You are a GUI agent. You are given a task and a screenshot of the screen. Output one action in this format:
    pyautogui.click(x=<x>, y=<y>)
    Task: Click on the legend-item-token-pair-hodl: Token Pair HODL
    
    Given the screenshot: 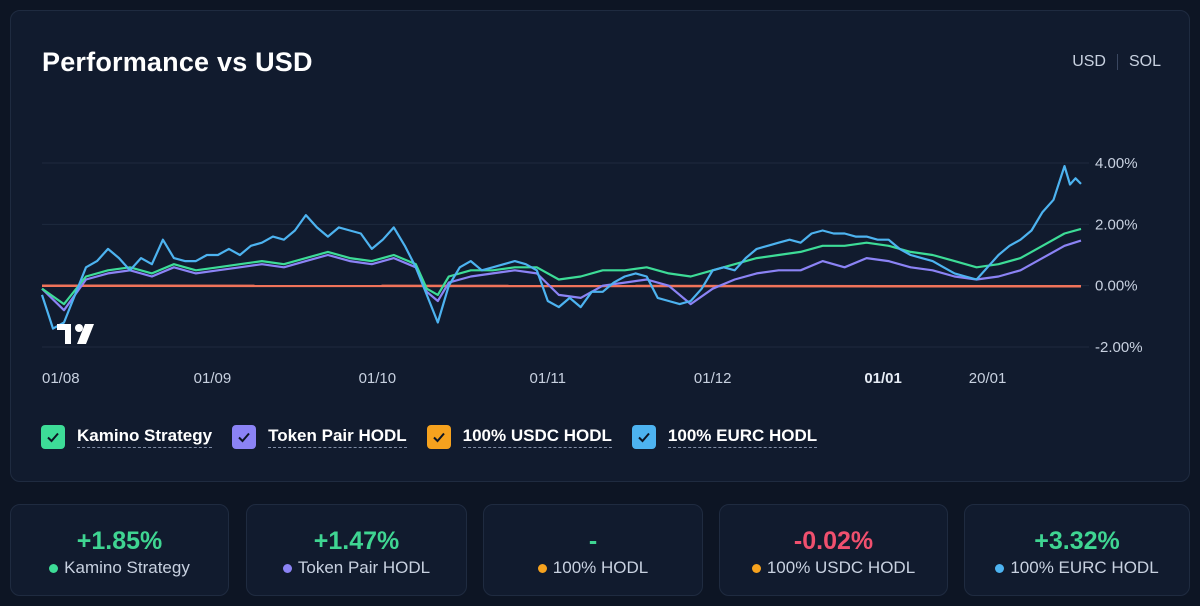 What is the action you would take?
    pyautogui.click(x=319, y=437)
    